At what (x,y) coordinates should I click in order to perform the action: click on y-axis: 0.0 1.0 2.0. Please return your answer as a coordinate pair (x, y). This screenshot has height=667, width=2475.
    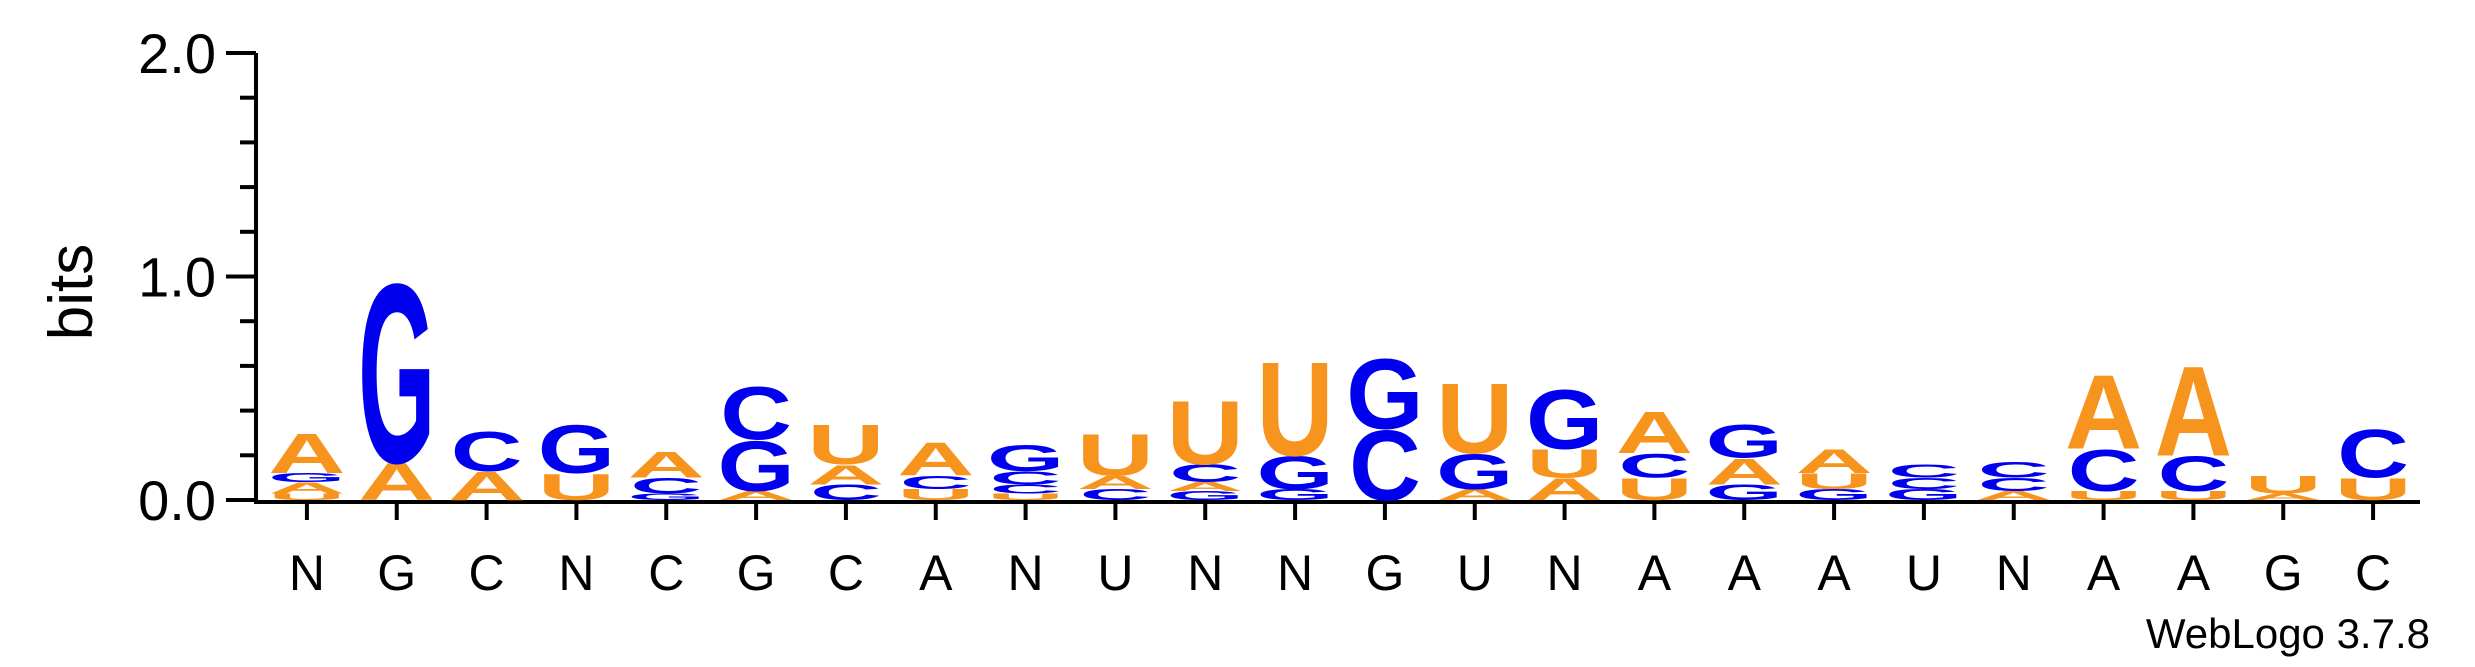
    Looking at the image, I should click on (198, 277).